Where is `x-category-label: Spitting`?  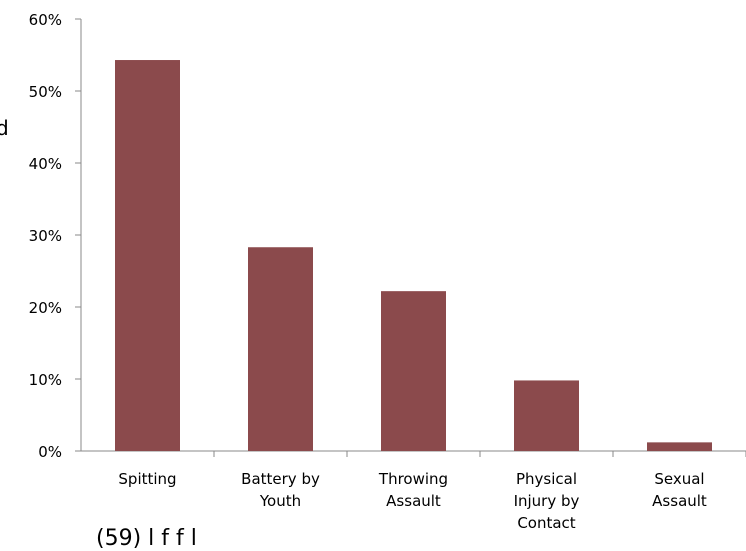 x-category-label: Spitting is located at coordinates (147, 479).